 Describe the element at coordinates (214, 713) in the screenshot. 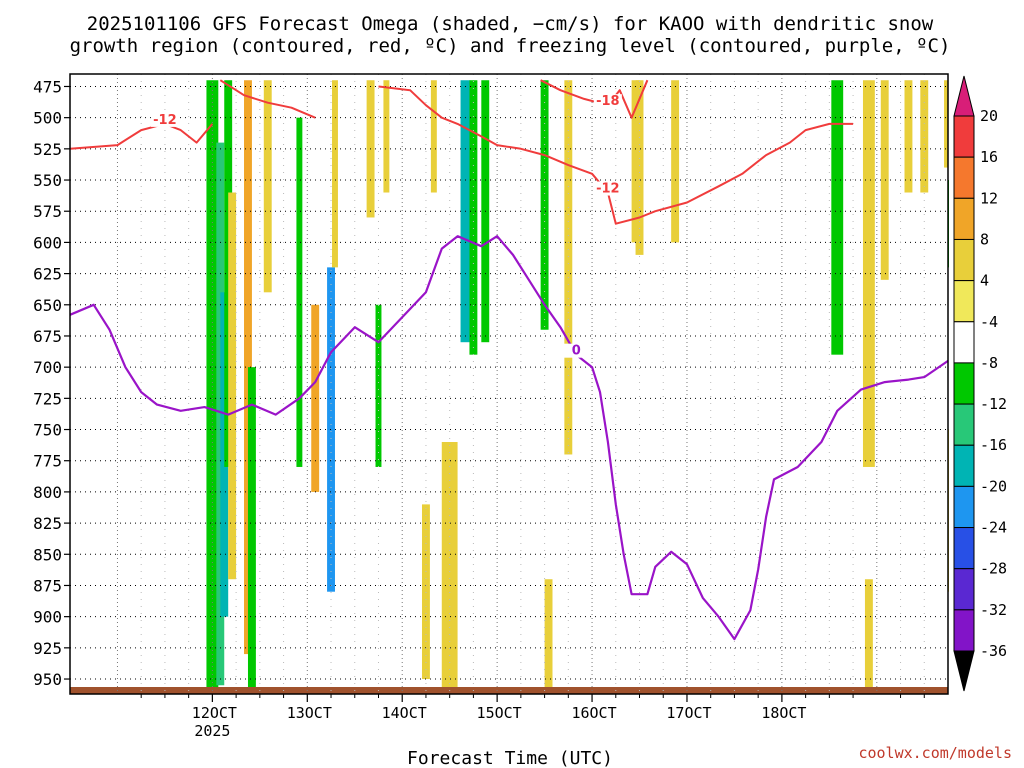

I see `x-tick-label-12OCT: 12OCT` at that location.